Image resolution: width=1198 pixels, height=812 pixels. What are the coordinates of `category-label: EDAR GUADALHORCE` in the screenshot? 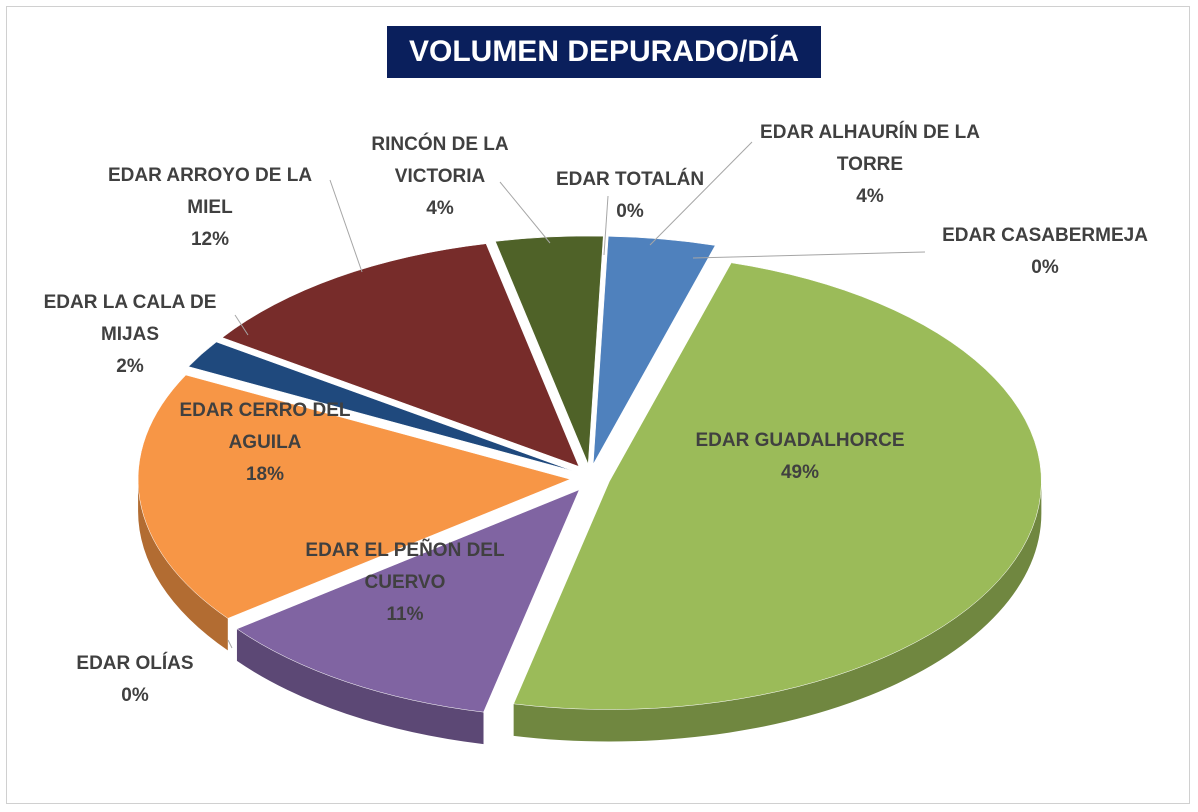 It's located at (800, 440).